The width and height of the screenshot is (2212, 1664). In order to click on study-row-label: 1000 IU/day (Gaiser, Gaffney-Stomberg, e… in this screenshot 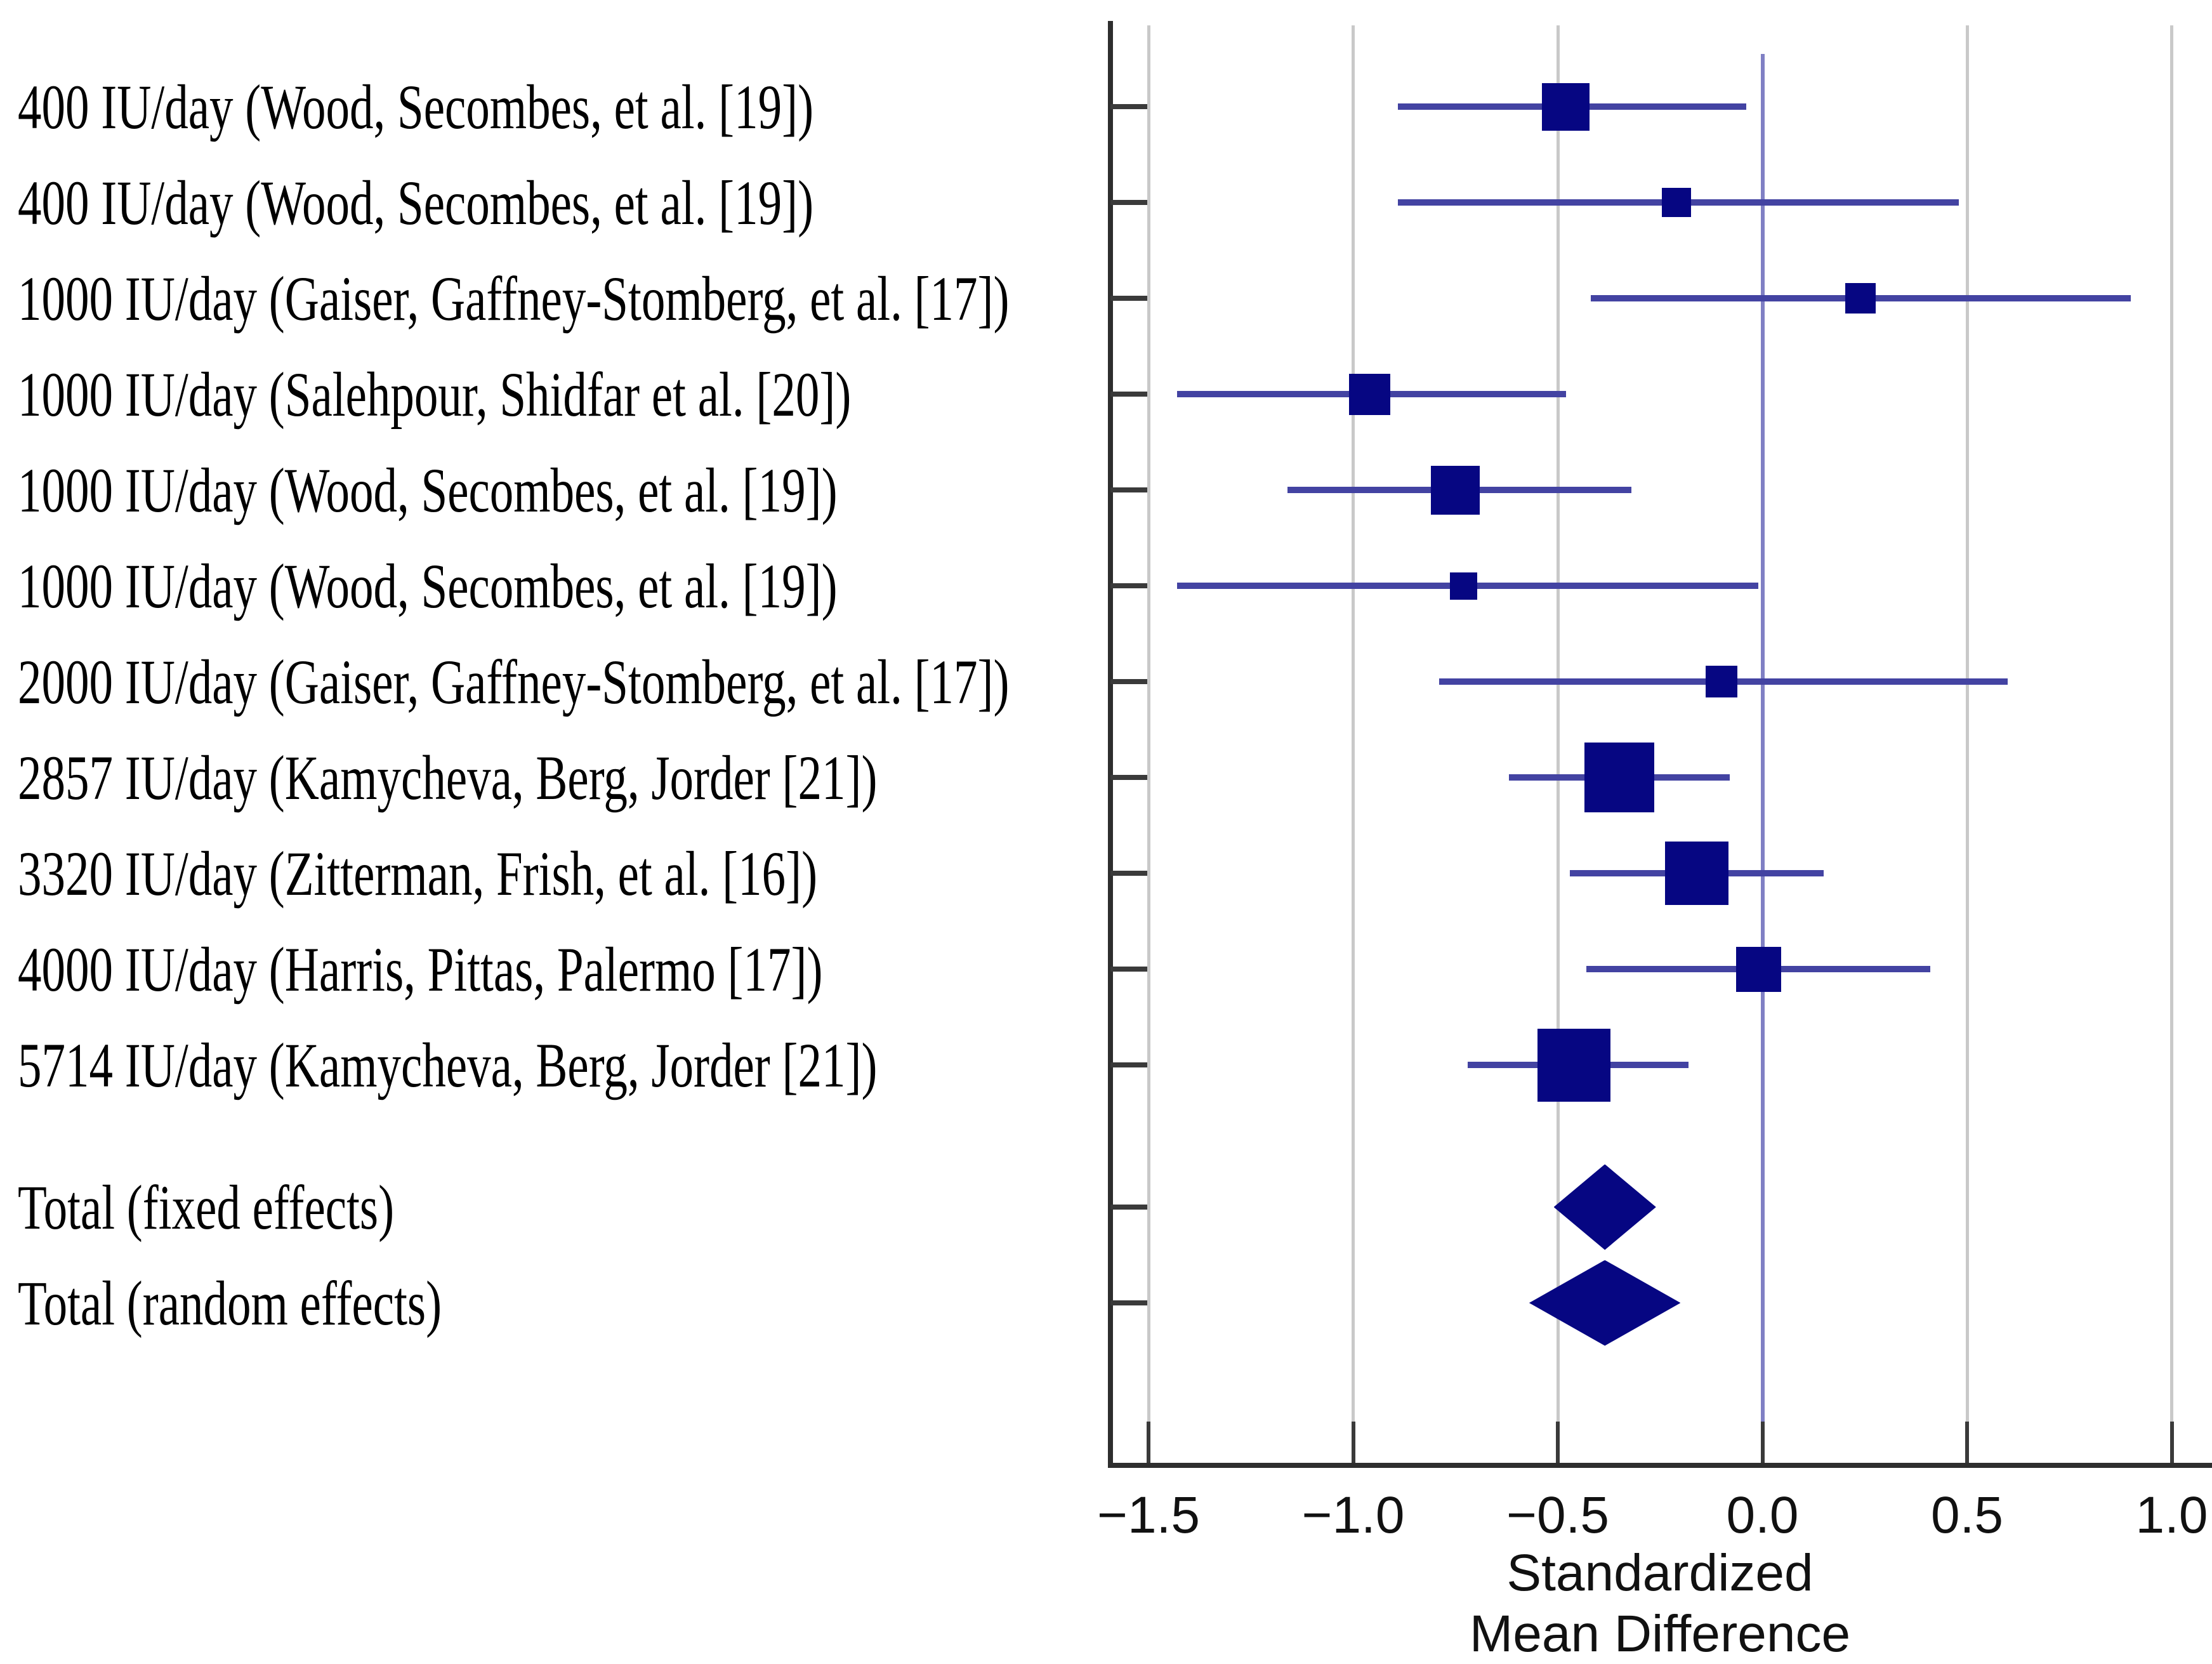, I will do `click(514, 298)`.